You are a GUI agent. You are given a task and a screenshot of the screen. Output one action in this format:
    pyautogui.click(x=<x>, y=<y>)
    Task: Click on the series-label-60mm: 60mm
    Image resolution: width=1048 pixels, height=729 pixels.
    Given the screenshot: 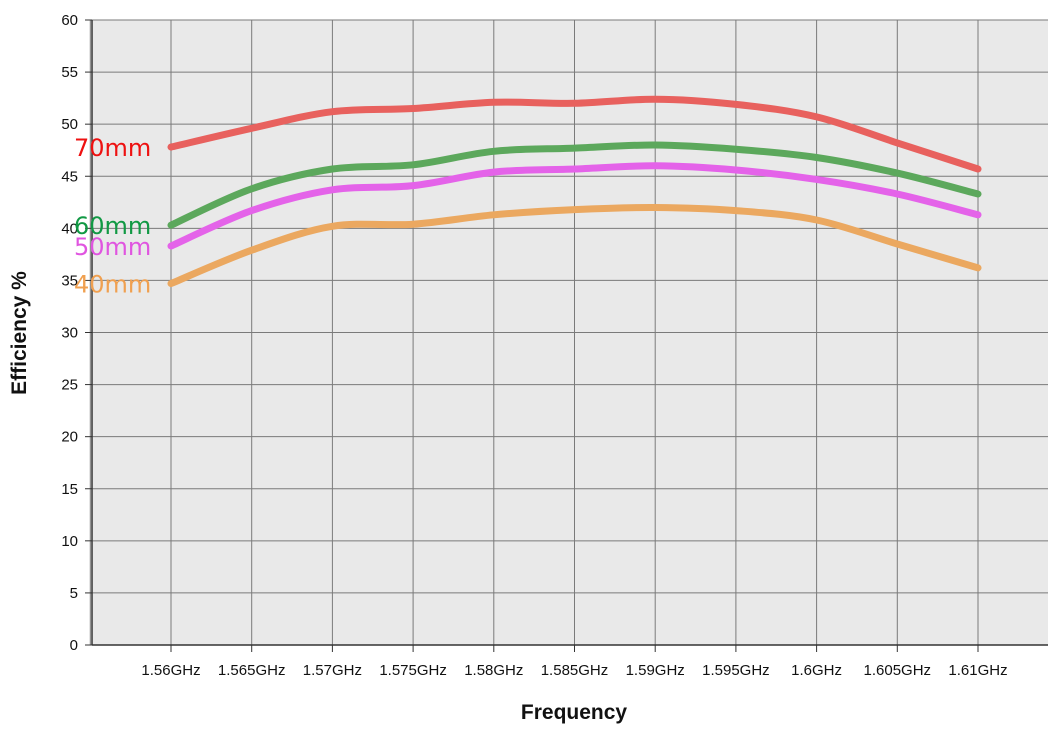 What is the action you would take?
    pyautogui.click(x=112, y=226)
    